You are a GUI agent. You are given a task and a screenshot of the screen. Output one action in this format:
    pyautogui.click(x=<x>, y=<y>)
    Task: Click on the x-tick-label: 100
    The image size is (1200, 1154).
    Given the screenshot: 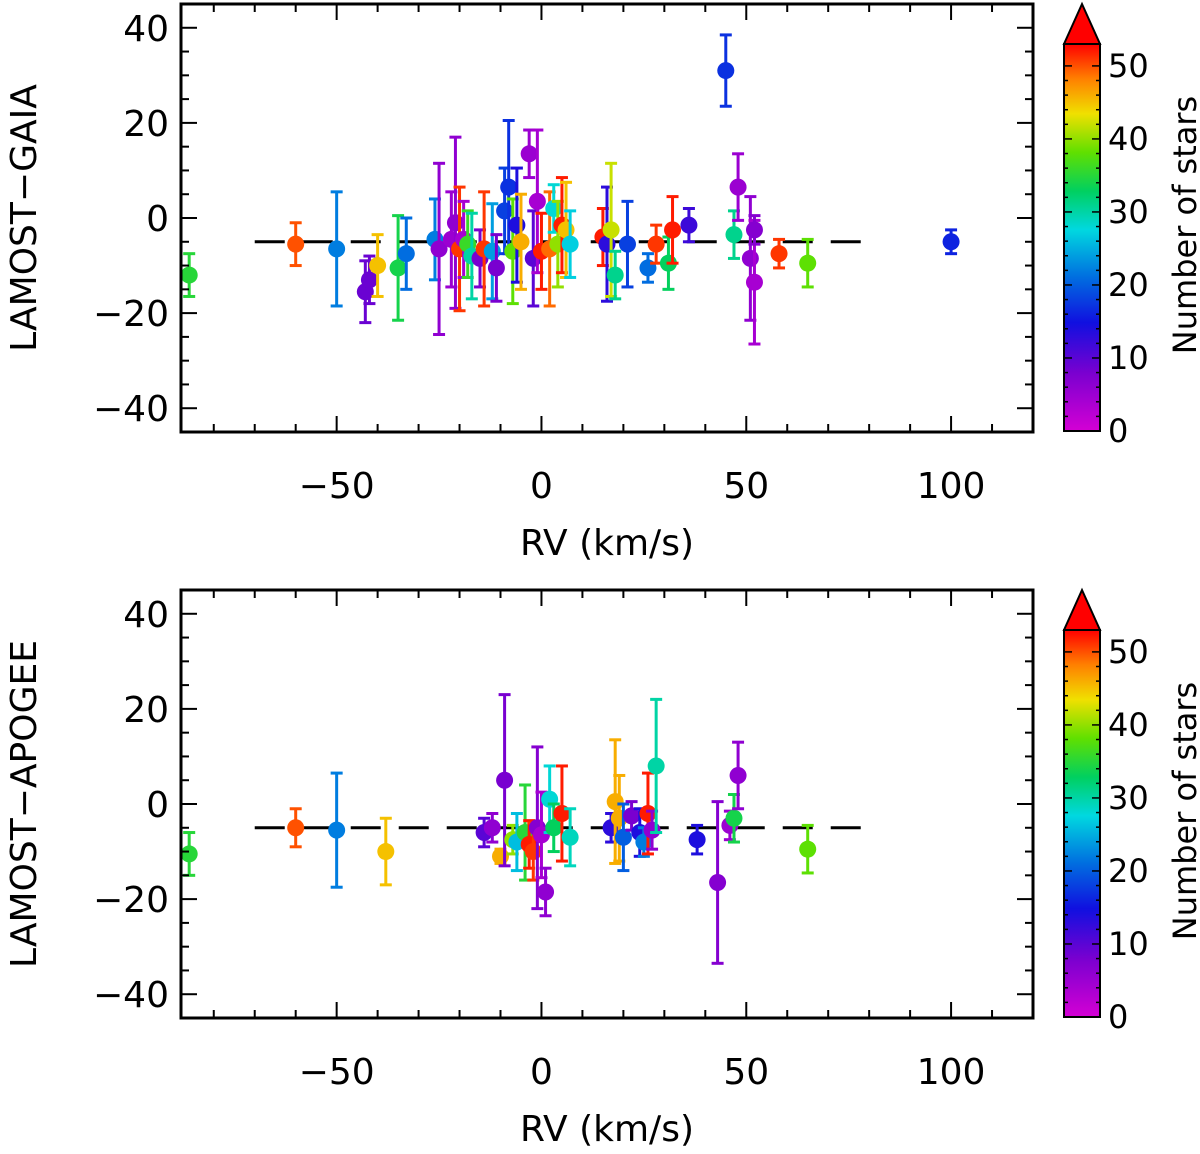 What is the action you would take?
    pyautogui.click(x=951, y=1072)
    